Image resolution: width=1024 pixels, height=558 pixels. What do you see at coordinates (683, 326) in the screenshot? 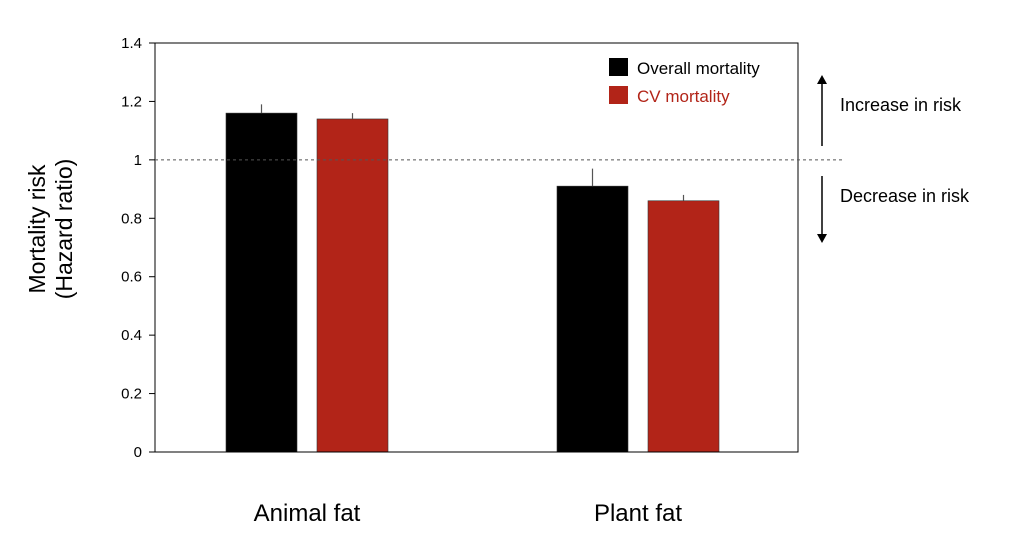
I see `bar-plant-fat-cv-mortality` at bounding box center [683, 326].